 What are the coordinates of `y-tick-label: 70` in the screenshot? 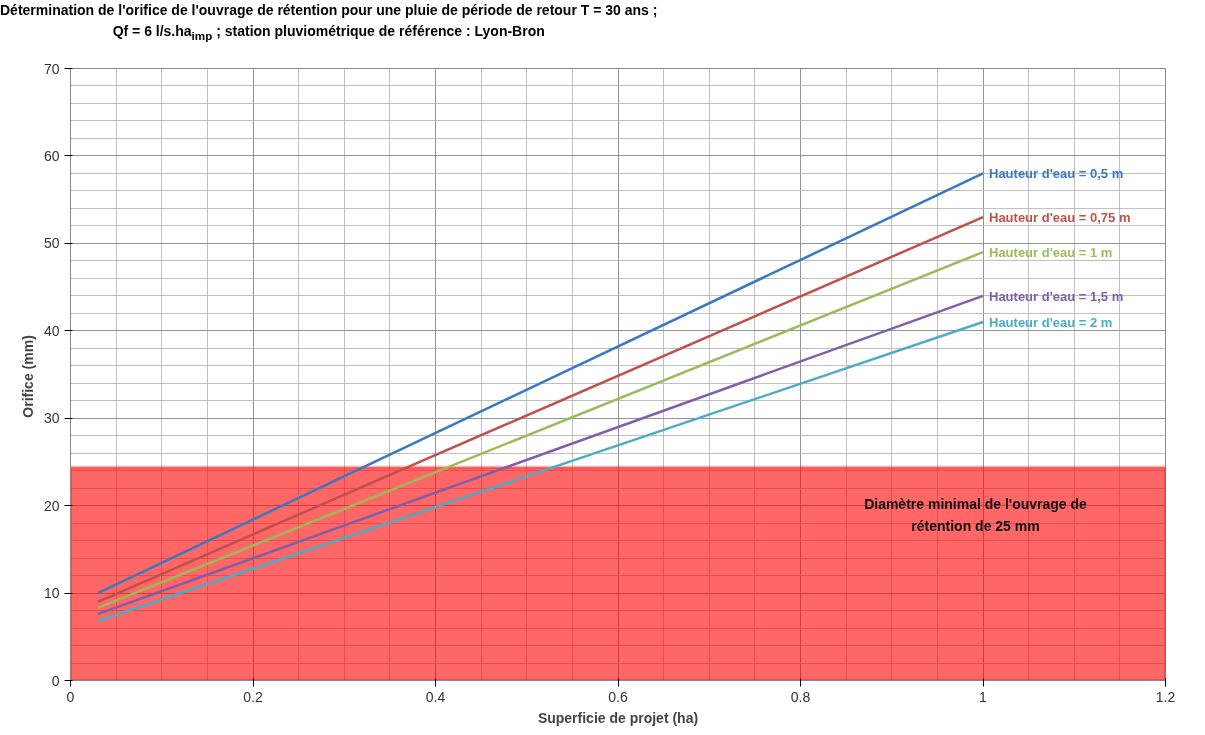 It's located at (51, 68).